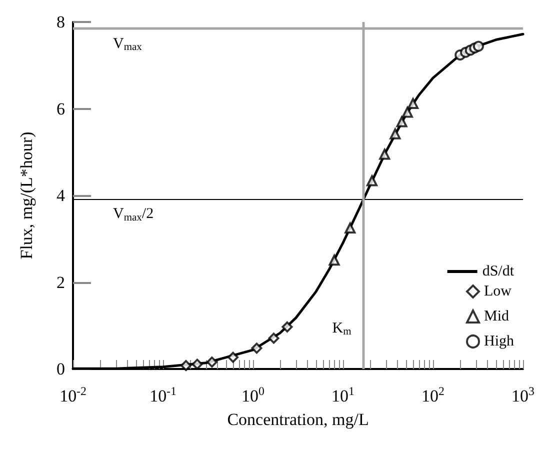  I want to click on y-tick-label: 2, so click(60, 282).